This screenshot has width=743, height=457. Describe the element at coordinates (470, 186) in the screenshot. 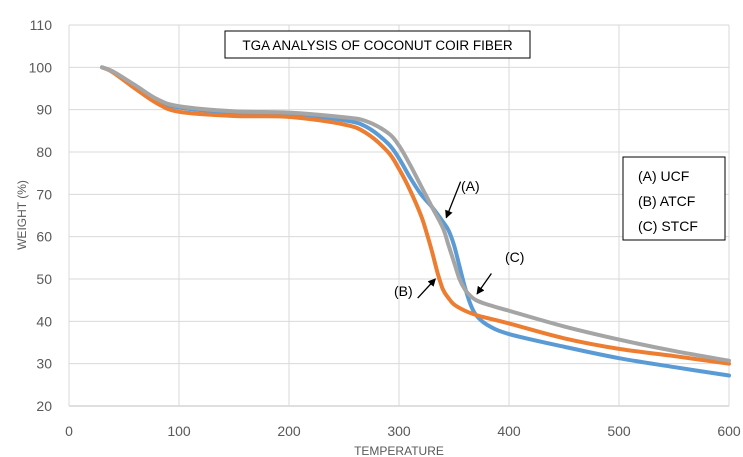

I see `annotation-a-label: (A)` at that location.